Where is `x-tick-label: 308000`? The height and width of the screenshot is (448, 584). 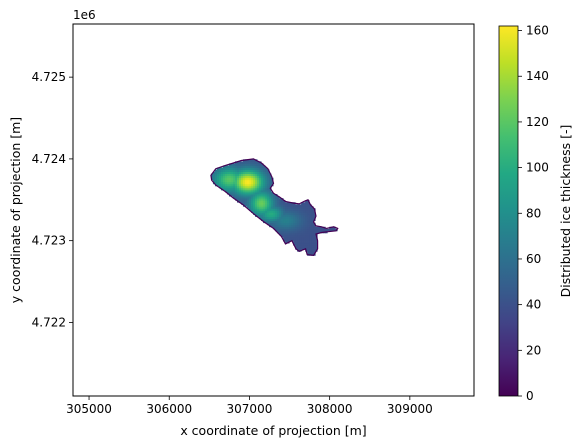
x-tick-label: 308000 is located at coordinates (330, 409).